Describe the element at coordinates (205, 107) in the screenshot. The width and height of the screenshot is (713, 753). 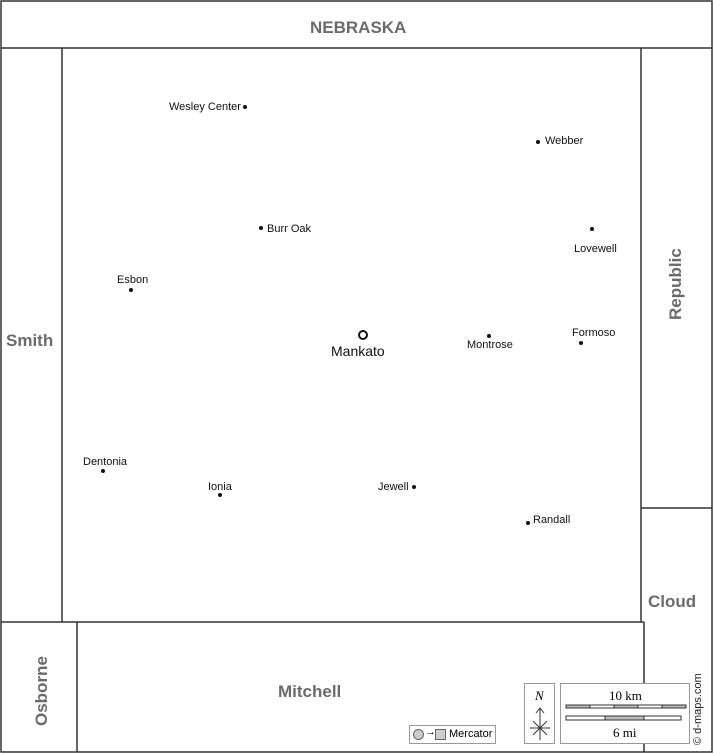
I see `town-label: Wesley Center` at that location.